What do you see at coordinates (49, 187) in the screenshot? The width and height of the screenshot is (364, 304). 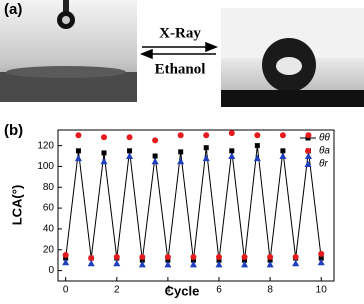 I see `y-tick-label: 80` at bounding box center [49, 187].